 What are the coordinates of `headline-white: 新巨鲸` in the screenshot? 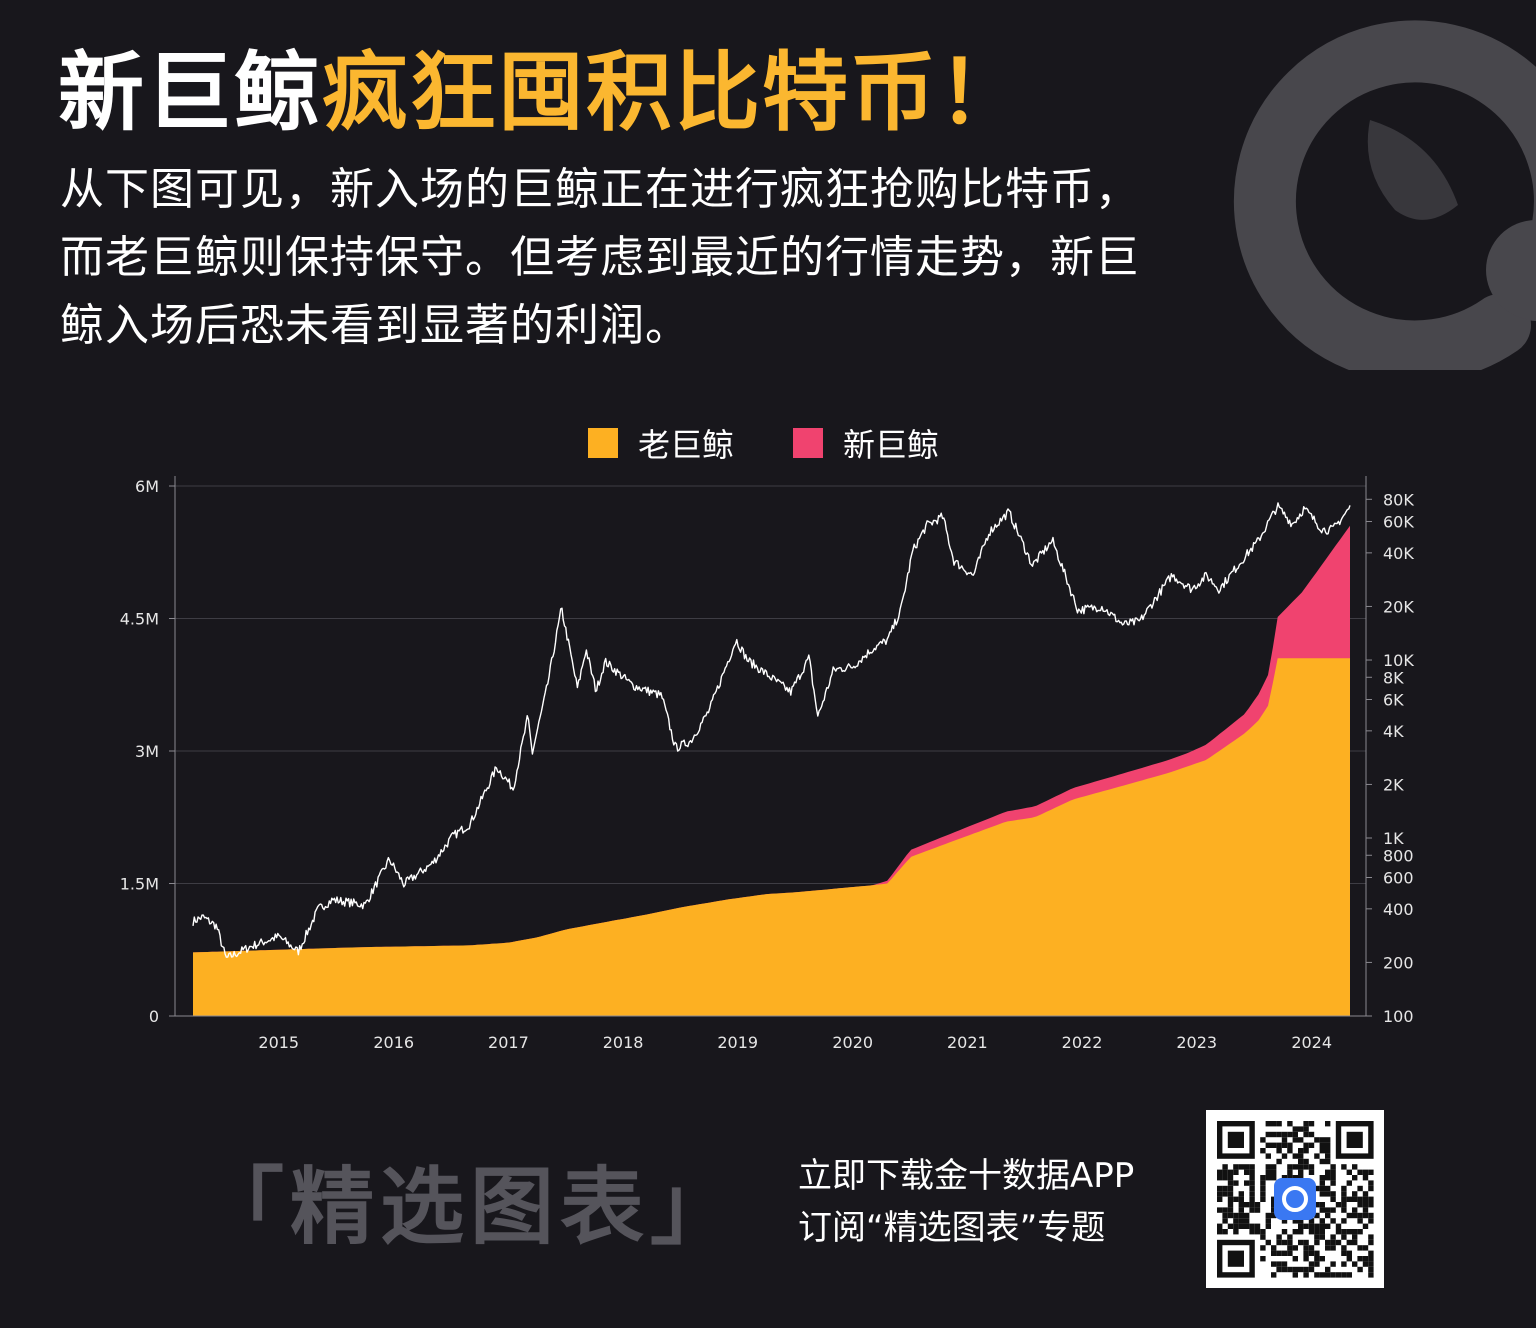 It's located at (190, 93).